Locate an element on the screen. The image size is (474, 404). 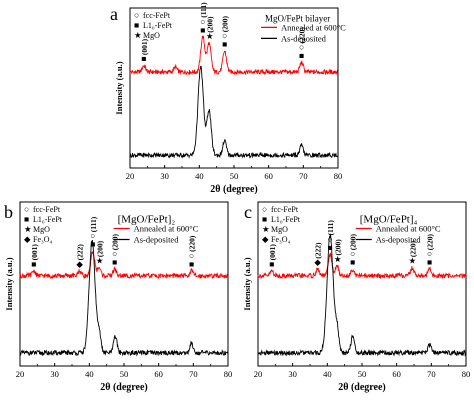
x-tick-label: 70 is located at coordinates (193, 374).